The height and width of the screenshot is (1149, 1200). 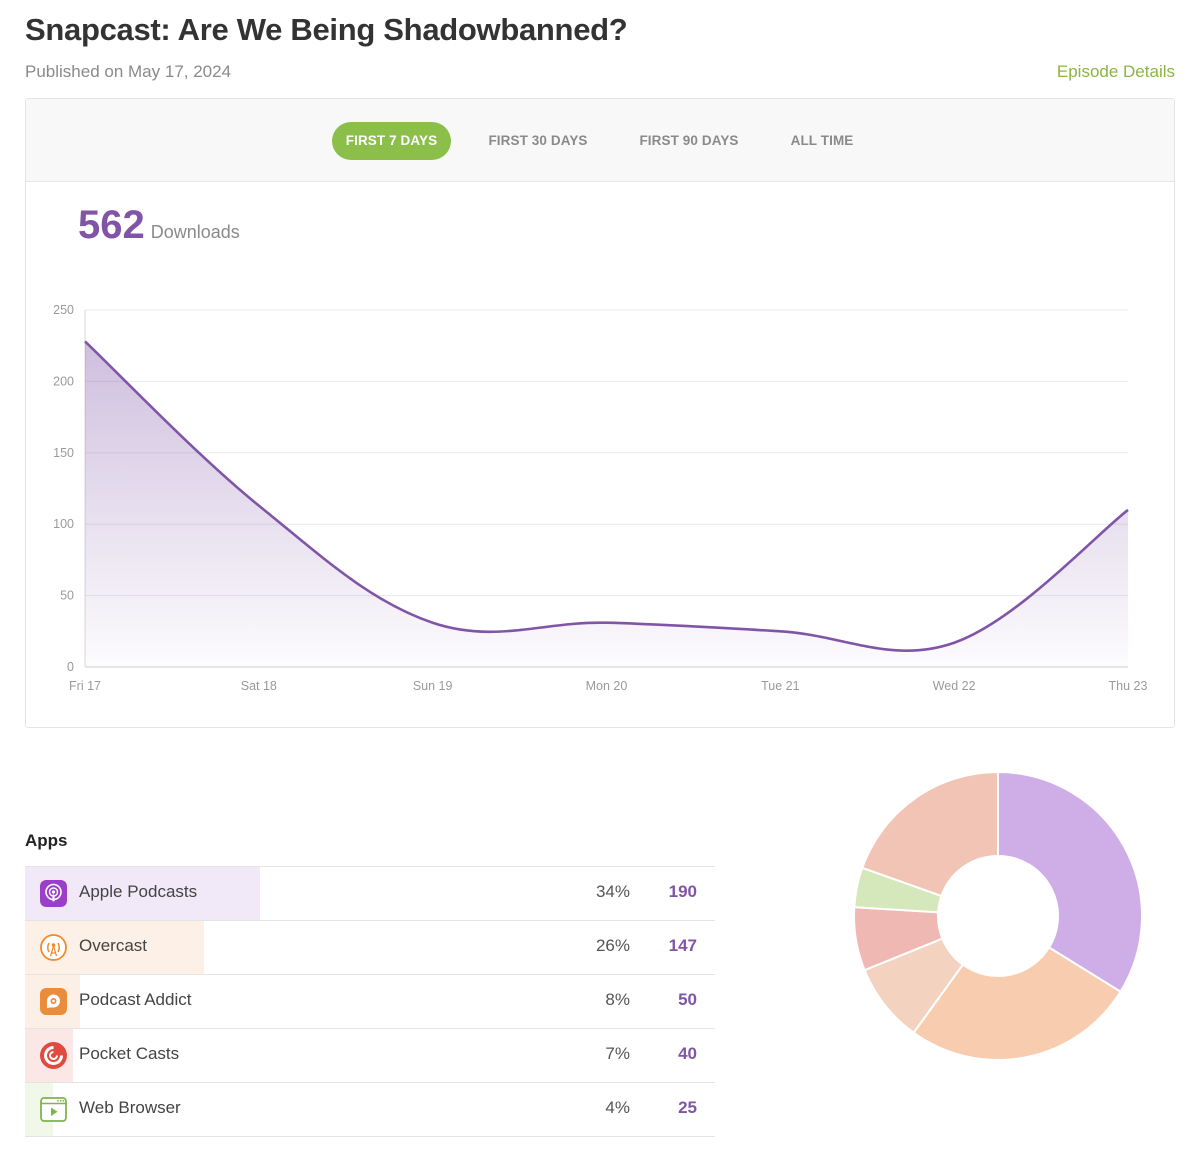 What do you see at coordinates (113, 945) in the screenshot?
I see `app-name: Overcast` at bounding box center [113, 945].